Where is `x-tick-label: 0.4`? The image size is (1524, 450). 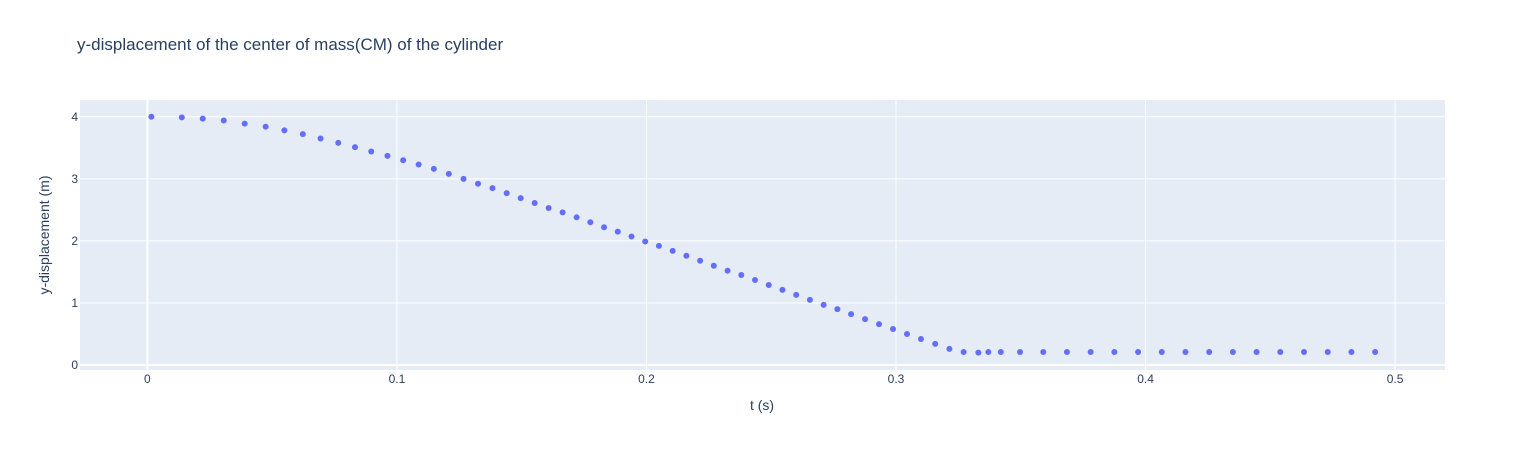
x-tick-label: 0.4 is located at coordinates (1145, 379).